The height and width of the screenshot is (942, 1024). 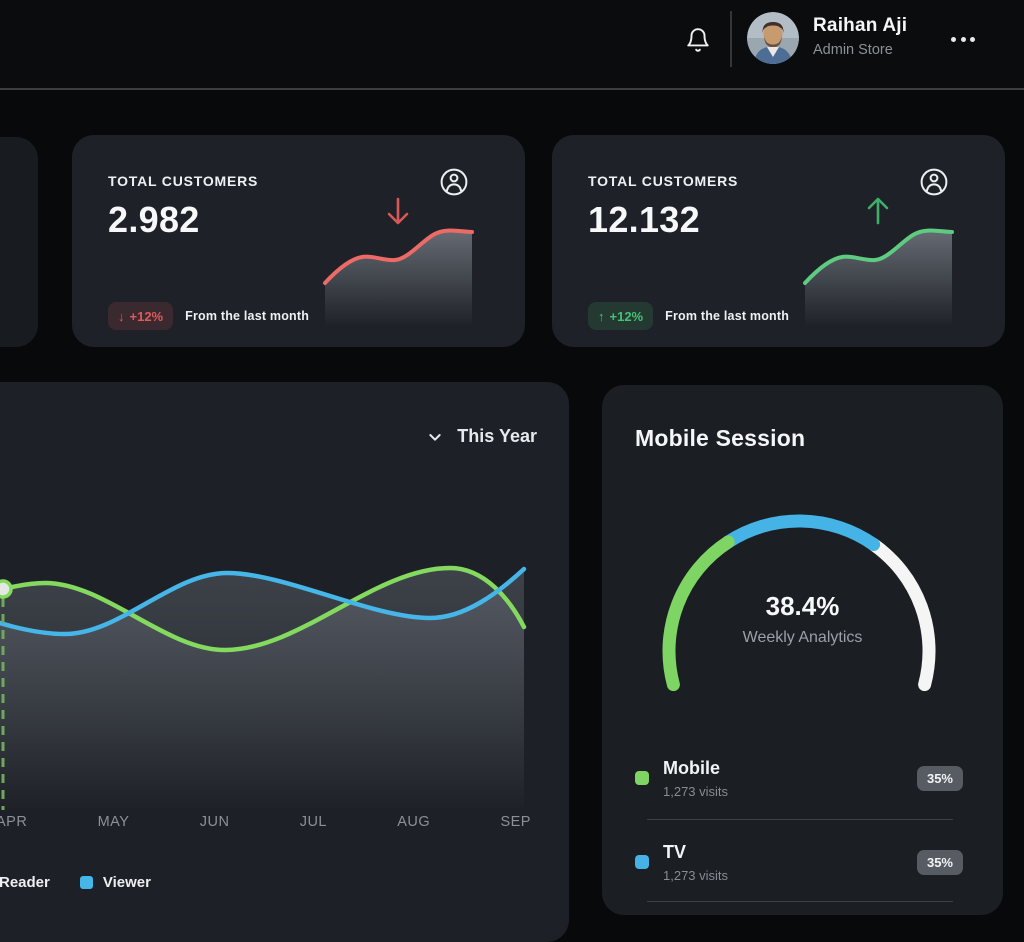 I want to click on stat-value: 12.132, so click(x=644, y=219).